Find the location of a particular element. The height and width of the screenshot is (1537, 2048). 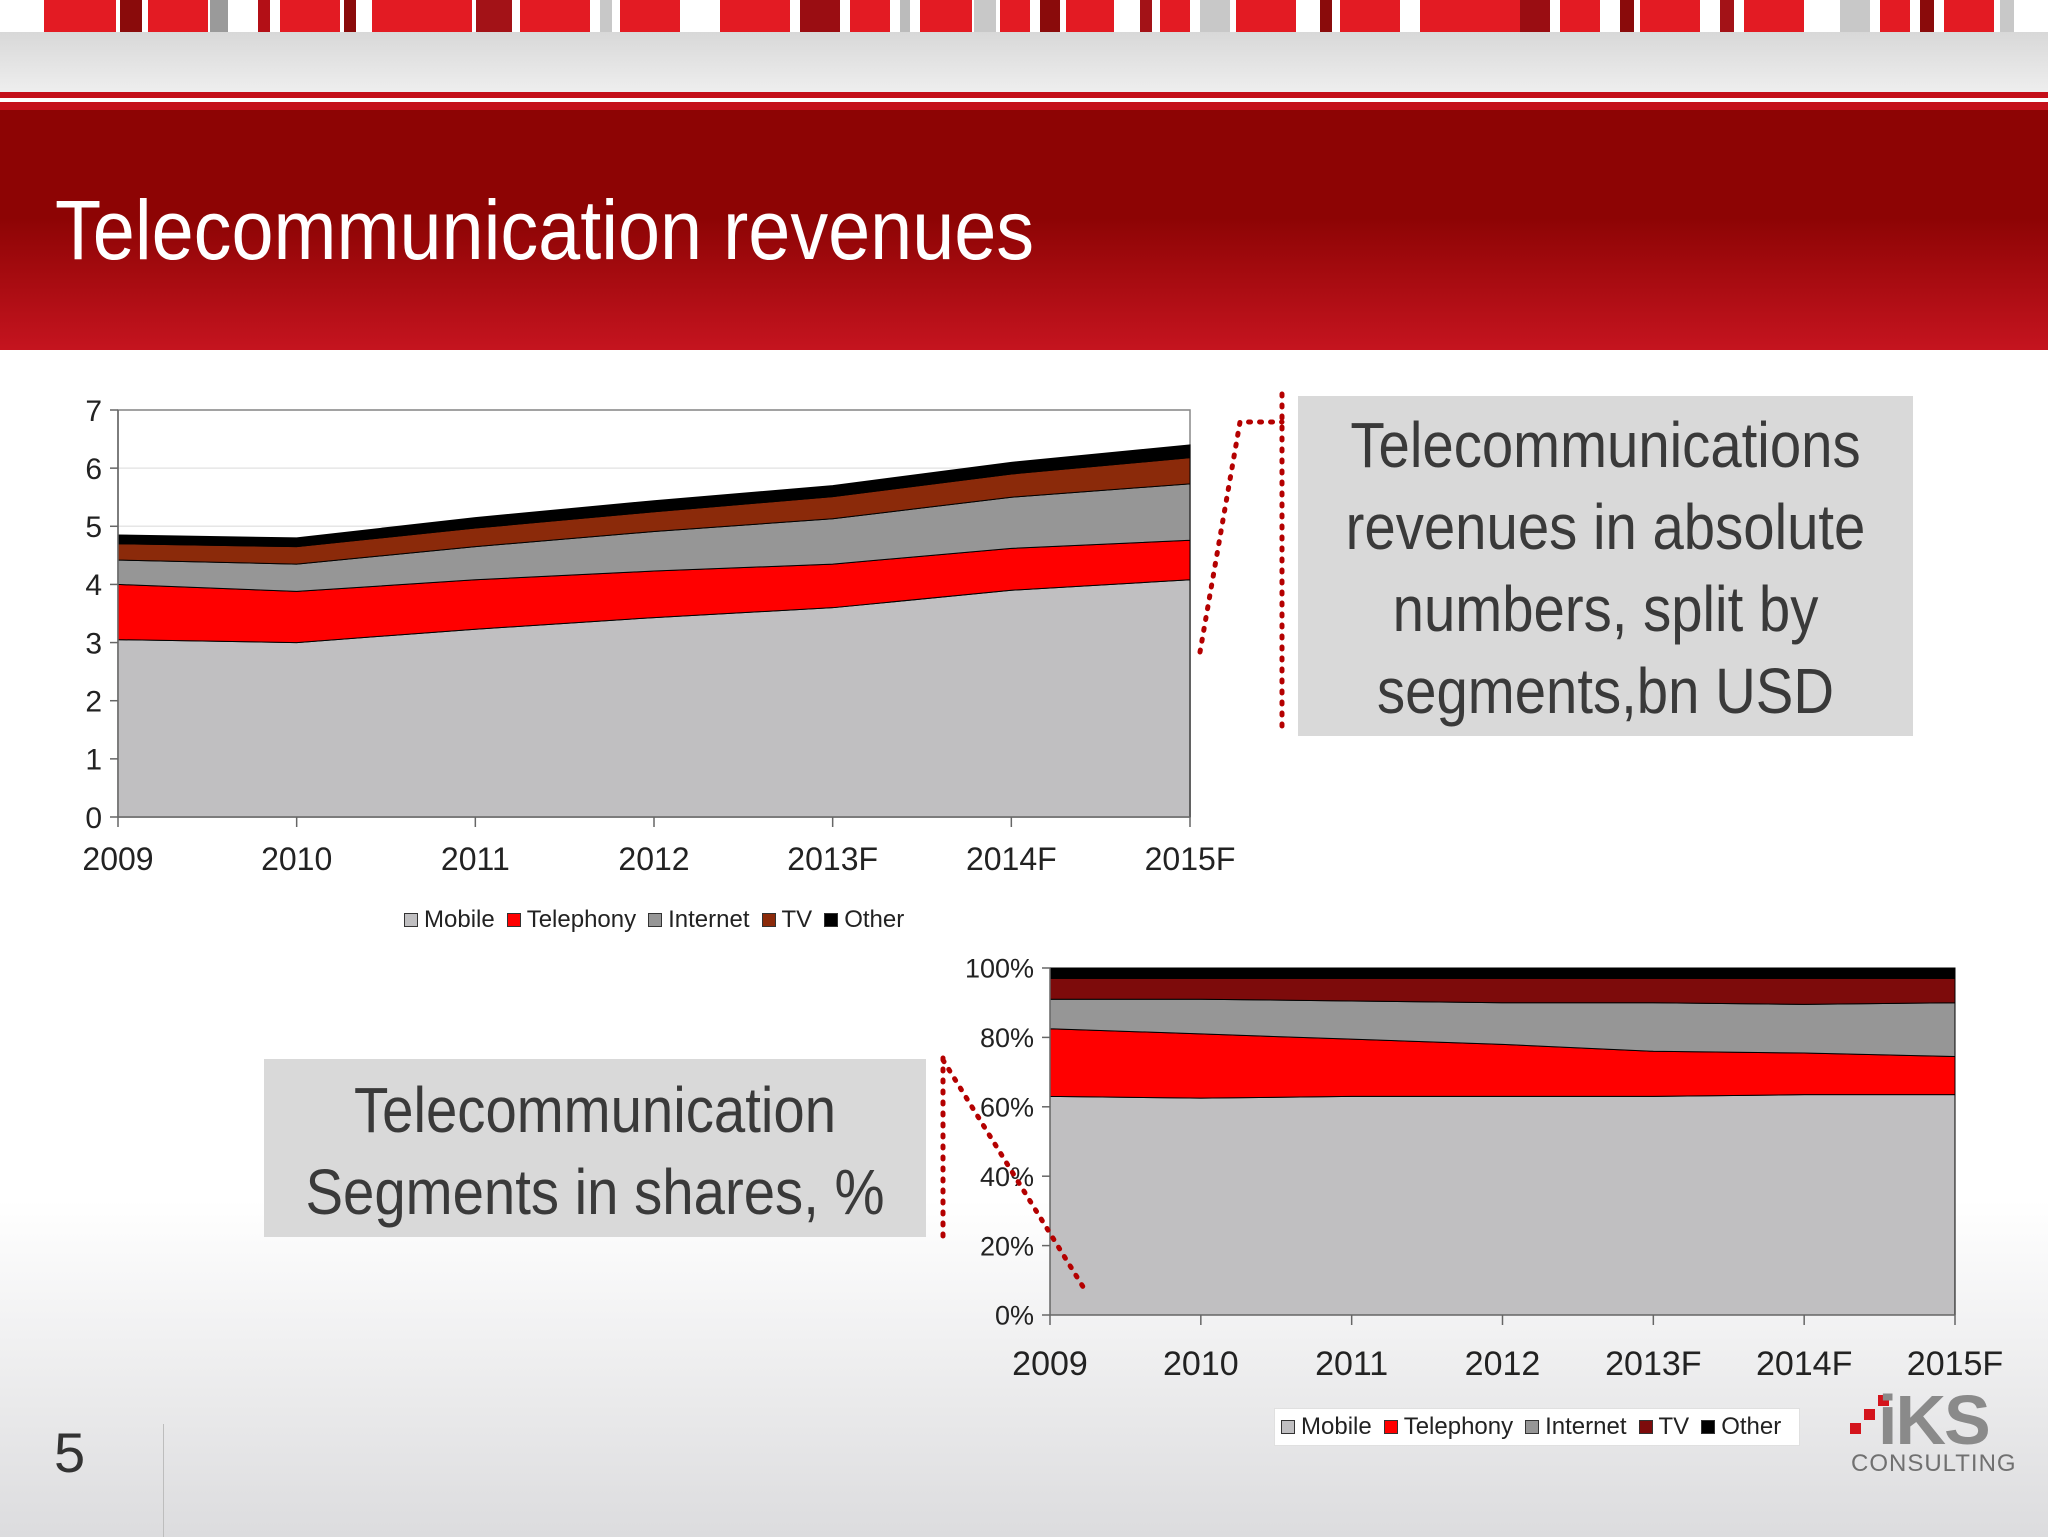

callout-line: Telecommunication is located at coordinates (595, 1110).